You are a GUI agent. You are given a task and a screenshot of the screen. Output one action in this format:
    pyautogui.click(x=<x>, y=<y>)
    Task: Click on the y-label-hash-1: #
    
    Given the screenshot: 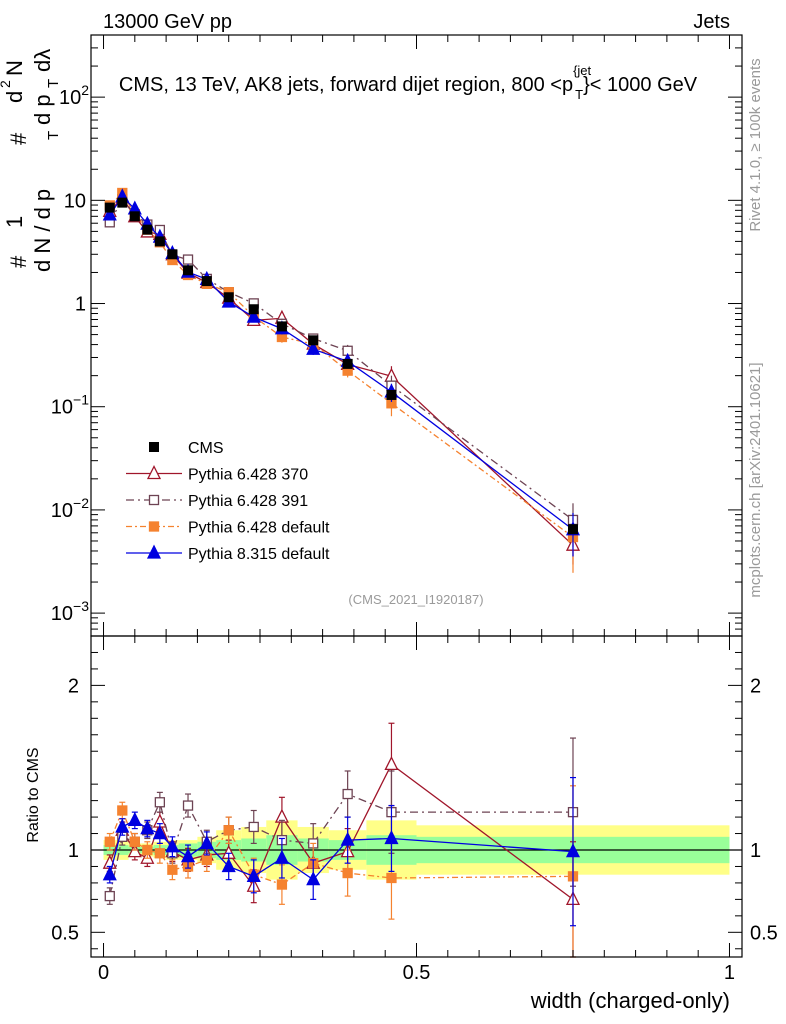 What is the action you would take?
    pyautogui.click(x=18, y=261)
    